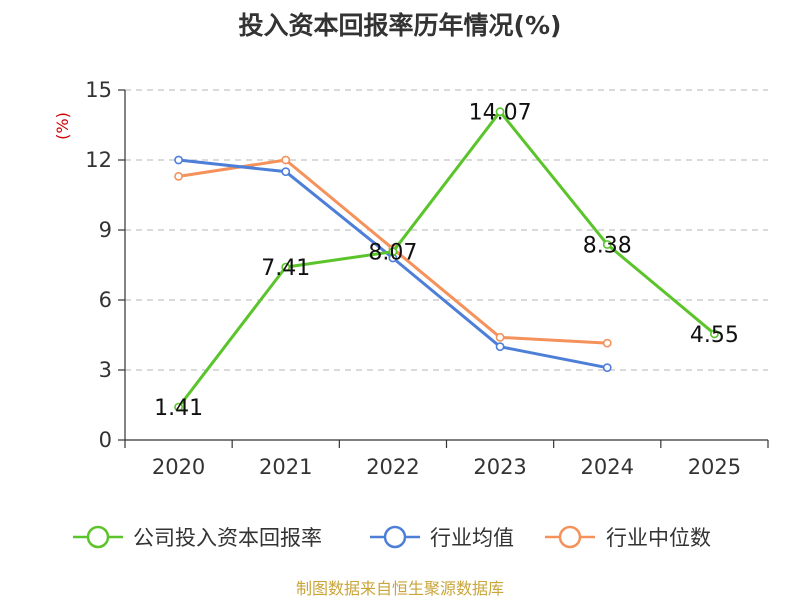 The width and height of the screenshot is (800, 600). I want to click on x-tick-label: 2023, so click(499, 467).